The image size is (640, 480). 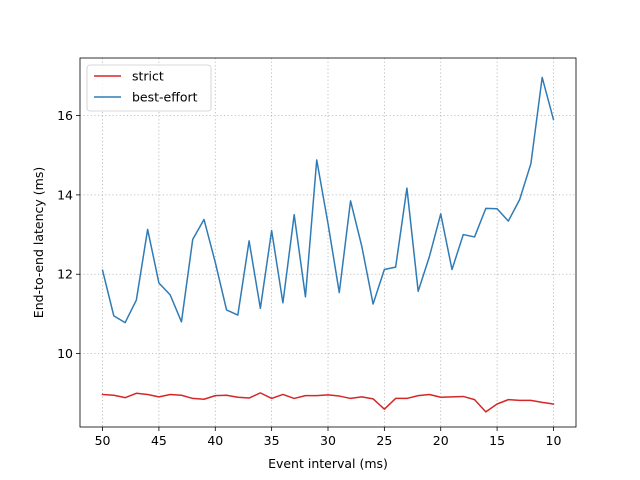 I want to click on x-tick-label: 20, so click(x=441, y=440).